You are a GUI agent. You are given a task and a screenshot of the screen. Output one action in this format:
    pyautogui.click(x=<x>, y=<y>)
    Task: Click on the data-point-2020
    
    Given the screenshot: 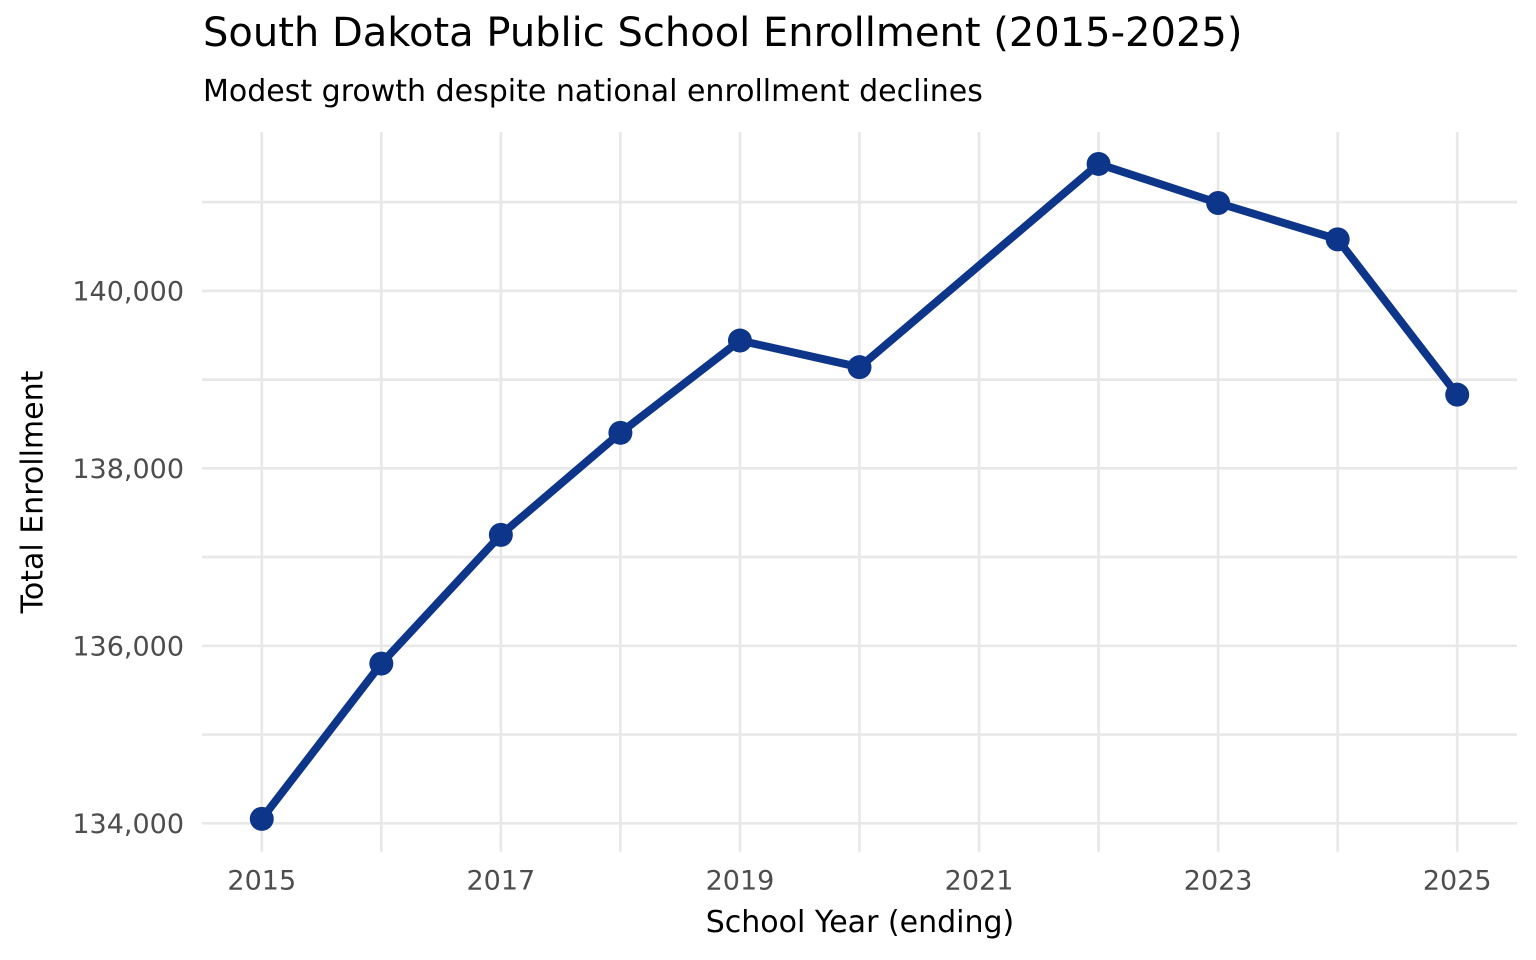 What is the action you would take?
    pyautogui.click(x=859, y=367)
    